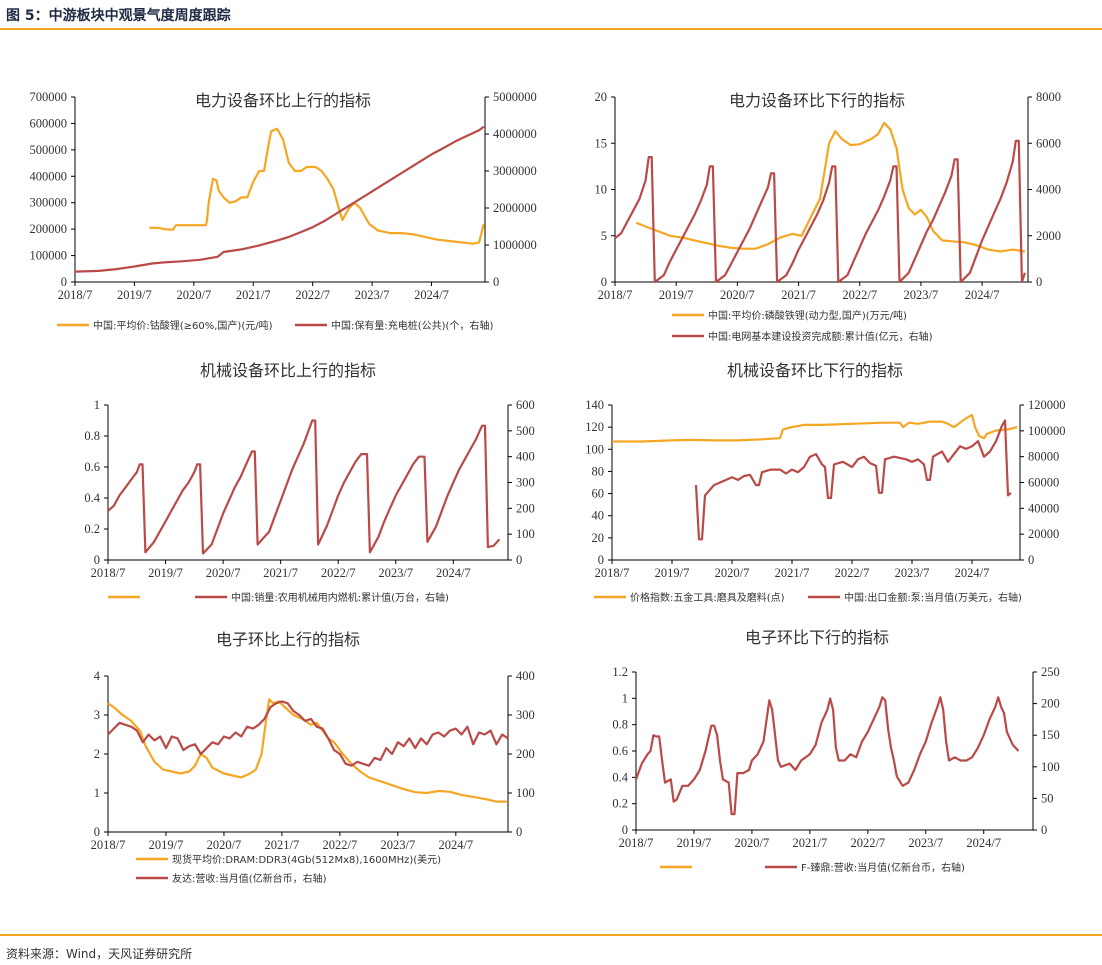 The width and height of the screenshot is (1102, 965). I want to click on right-tick-label: 400, so click(525, 457).